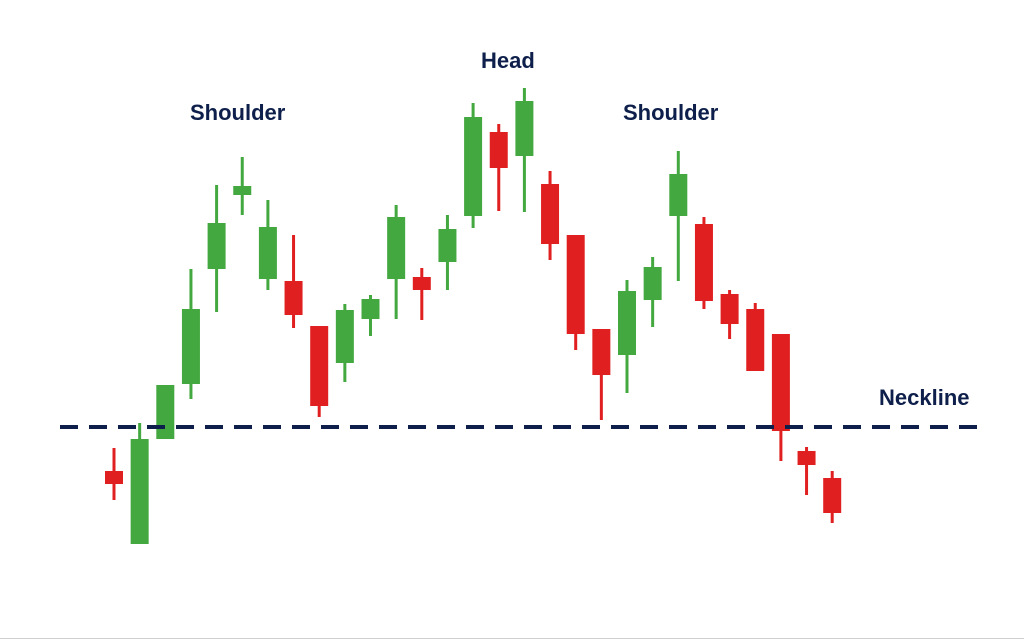 The width and height of the screenshot is (1024, 641). What do you see at coordinates (671, 112) in the screenshot?
I see `right-shoulder-annotation: Shoulder` at bounding box center [671, 112].